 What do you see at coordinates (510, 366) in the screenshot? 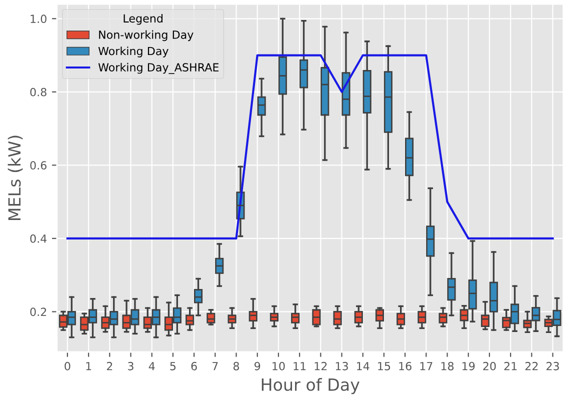
I see `x-tick-label: 21` at bounding box center [510, 366].